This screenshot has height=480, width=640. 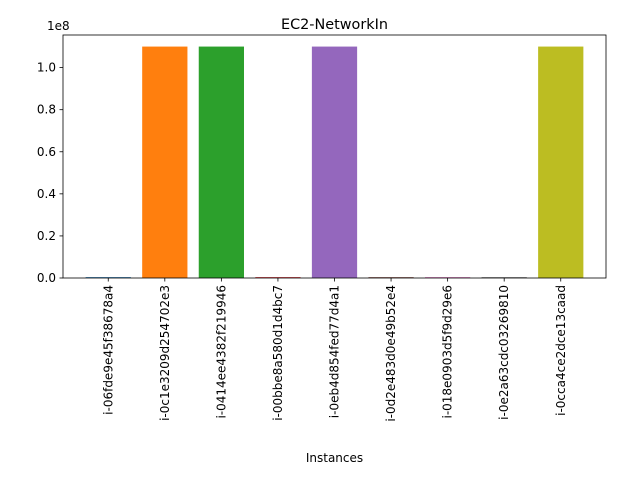 I want to click on y-axis-offset-label: 1e8, so click(x=58, y=26).